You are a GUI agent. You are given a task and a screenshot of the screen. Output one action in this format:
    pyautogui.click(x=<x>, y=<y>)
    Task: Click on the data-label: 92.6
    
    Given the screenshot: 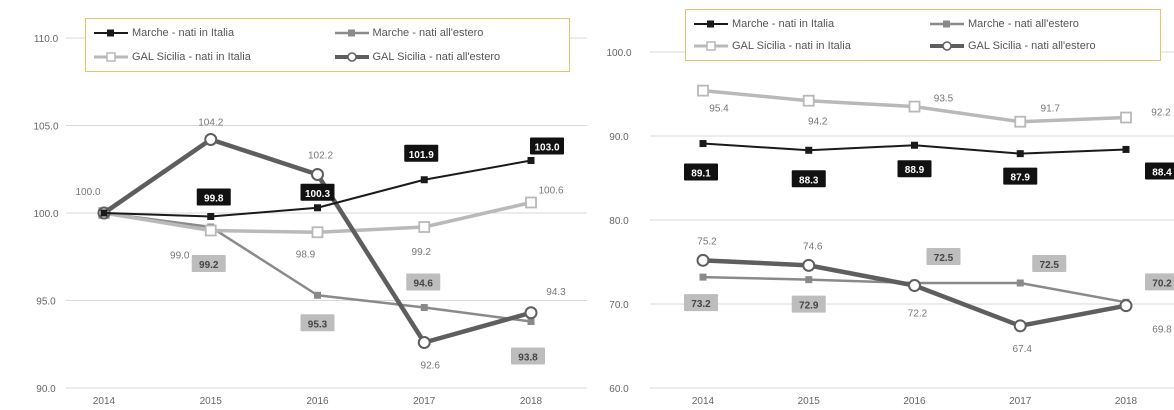 What is the action you would take?
    pyautogui.click(x=431, y=366)
    